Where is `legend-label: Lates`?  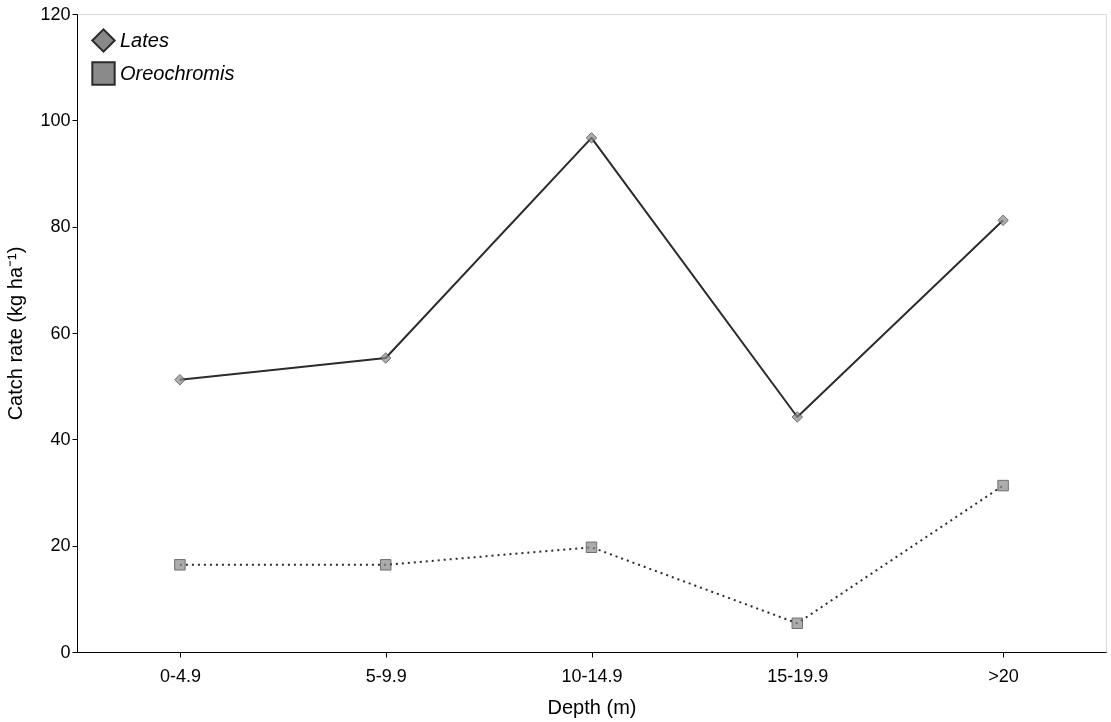
legend-label: Lates is located at coordinates (144, 39).